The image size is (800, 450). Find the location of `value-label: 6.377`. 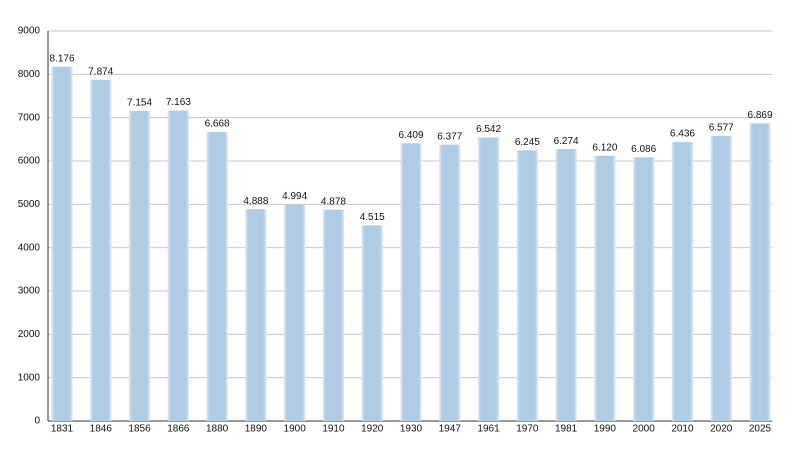

value-label: 6.377 is located at coordinates (449, 136).